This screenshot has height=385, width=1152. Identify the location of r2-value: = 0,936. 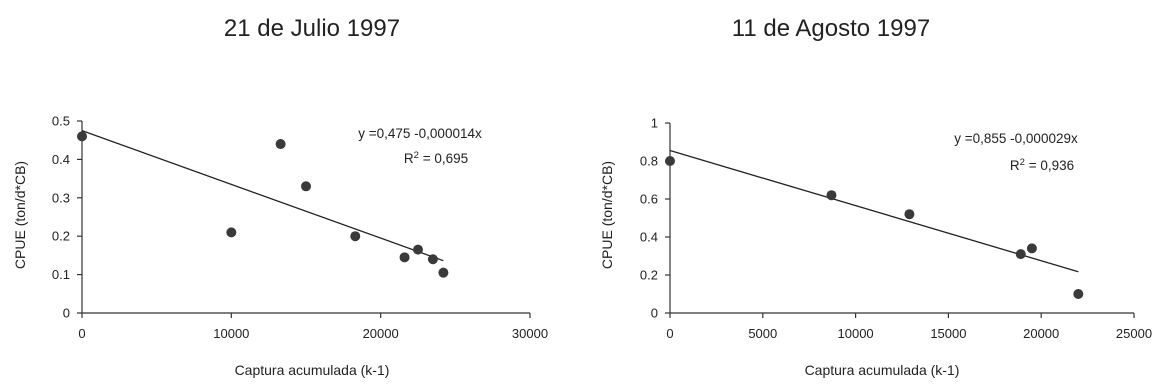
(1049, 165).